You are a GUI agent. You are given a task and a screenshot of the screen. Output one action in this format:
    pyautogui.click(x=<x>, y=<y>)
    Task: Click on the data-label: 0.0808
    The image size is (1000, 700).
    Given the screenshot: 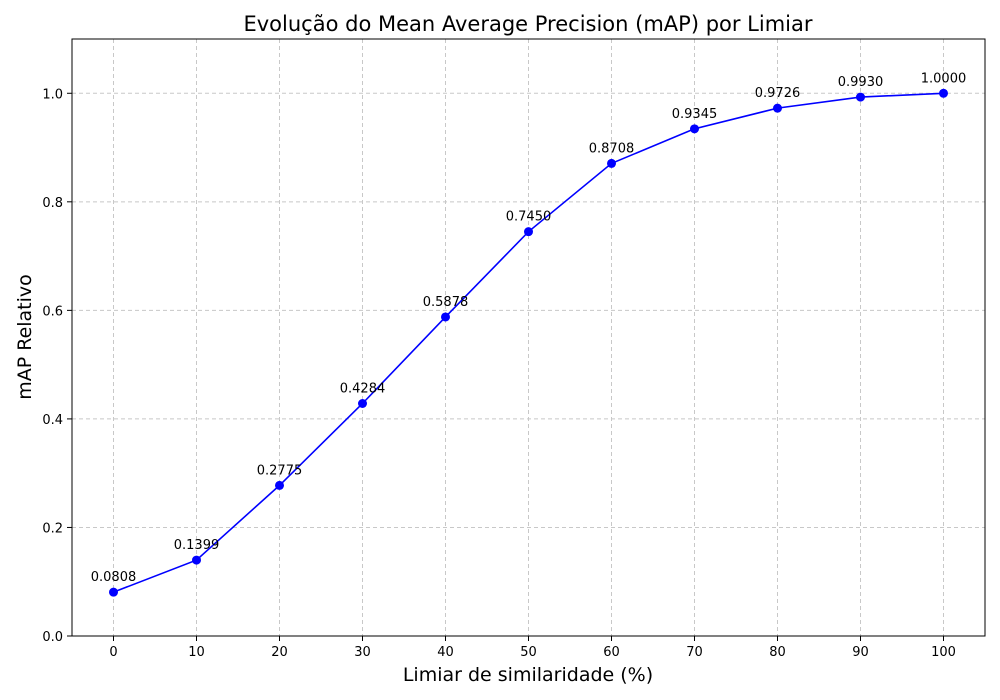 What is the action you would take?
    pyautogui.click(x=114, y=577)
    